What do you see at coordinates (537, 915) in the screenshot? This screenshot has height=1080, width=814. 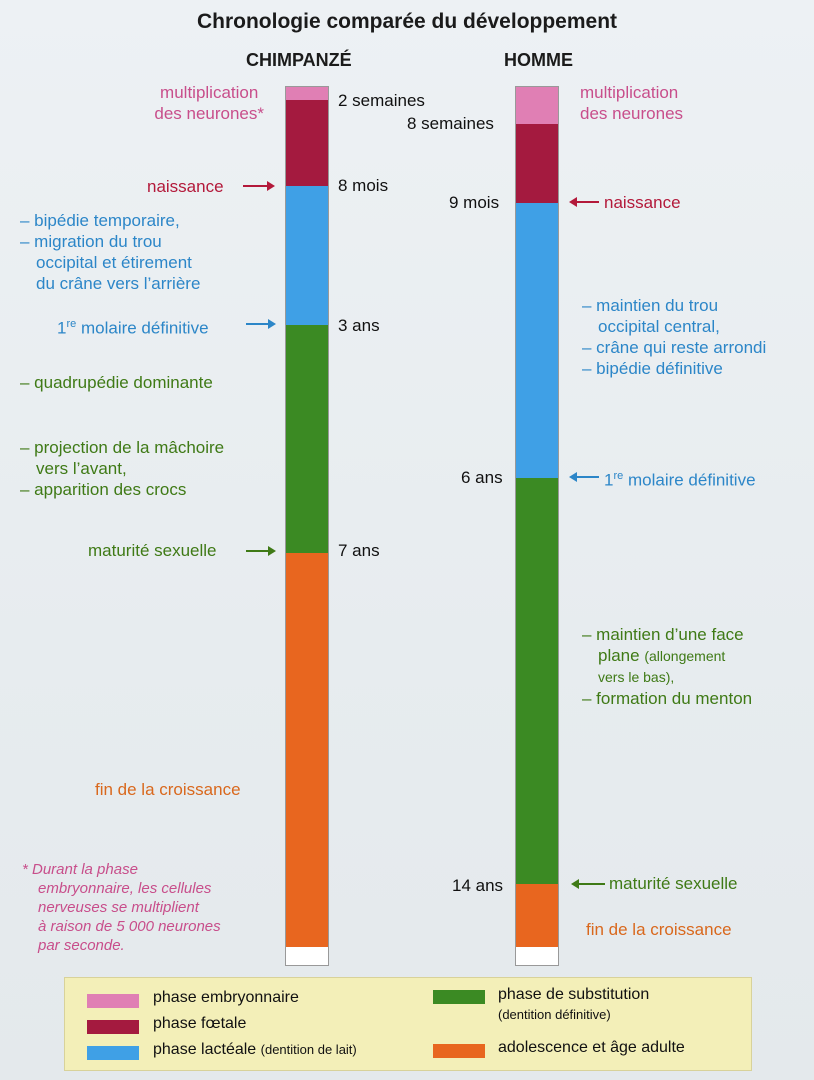 I see `human-adolescence-segment` at bounding box center [537, 915].